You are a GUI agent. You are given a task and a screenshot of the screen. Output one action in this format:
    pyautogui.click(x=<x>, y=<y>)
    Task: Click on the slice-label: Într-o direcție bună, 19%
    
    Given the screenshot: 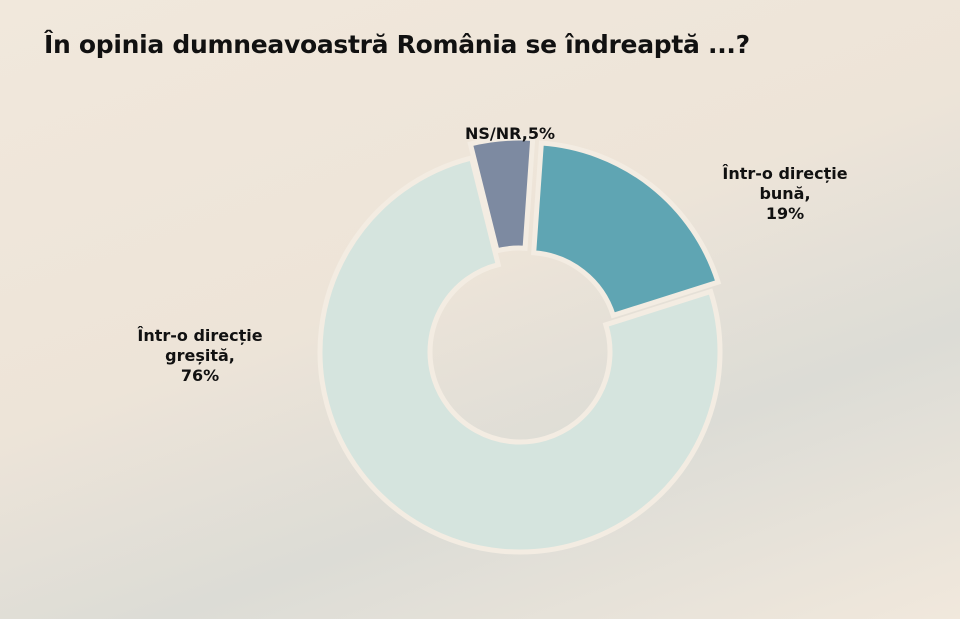 What is the action you would take?
    pyautogui.click(x=785, y=194)
    